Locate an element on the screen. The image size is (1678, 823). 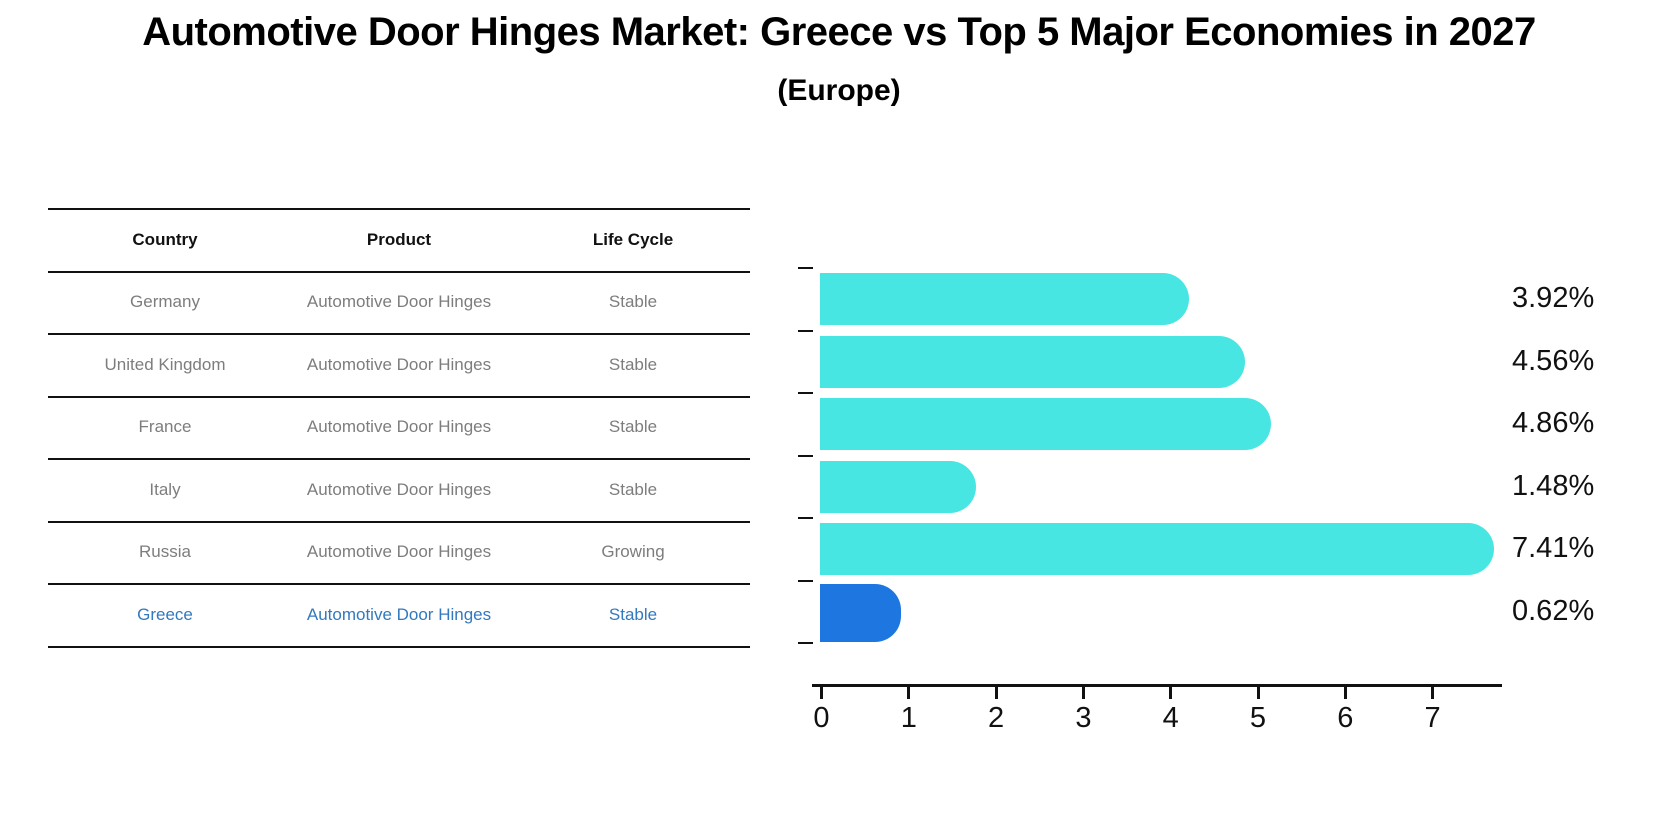
table-row: Germany Automotive Door Hinges Stable is located at coordinates (399, 304).